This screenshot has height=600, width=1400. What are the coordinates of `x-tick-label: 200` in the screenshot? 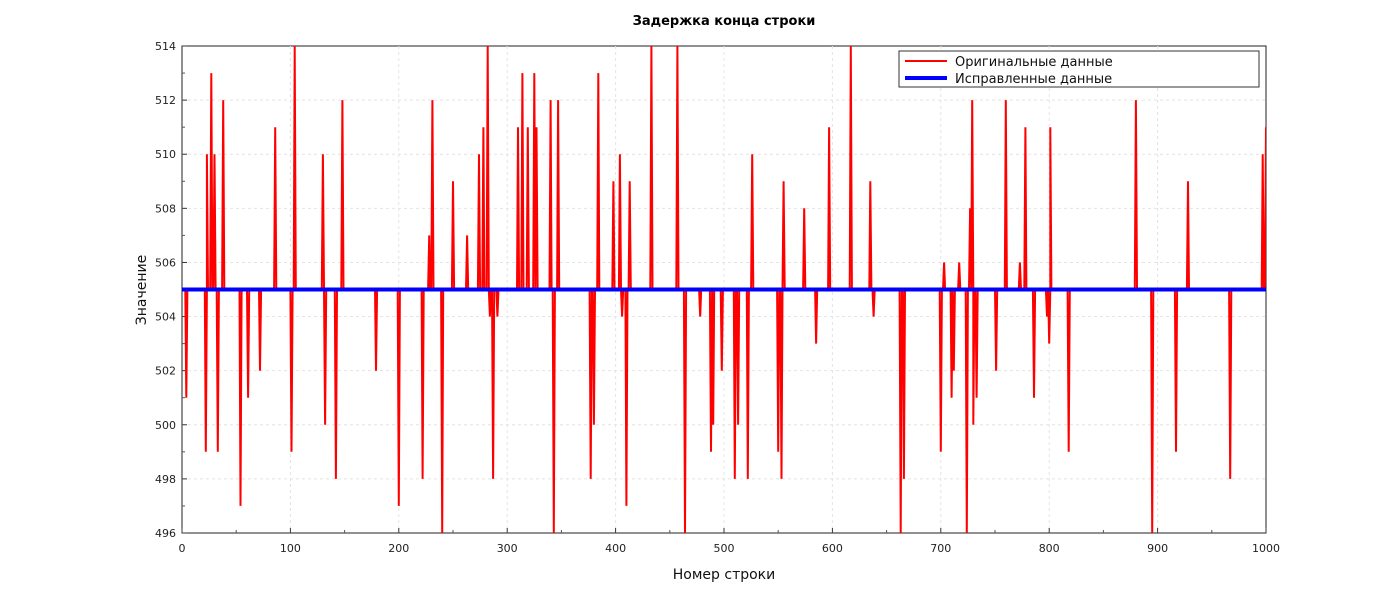 It's located at (398, 548).